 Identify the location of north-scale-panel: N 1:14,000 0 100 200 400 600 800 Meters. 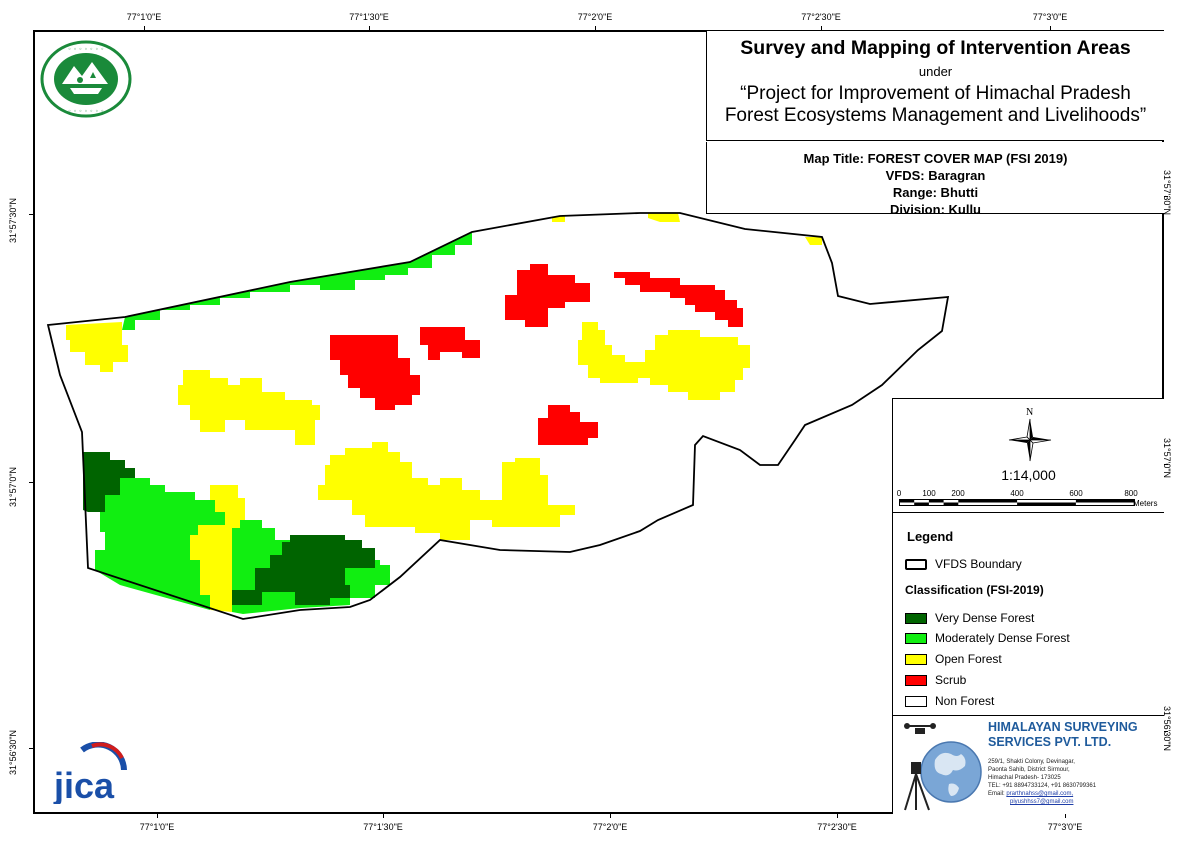
(1028, 455).